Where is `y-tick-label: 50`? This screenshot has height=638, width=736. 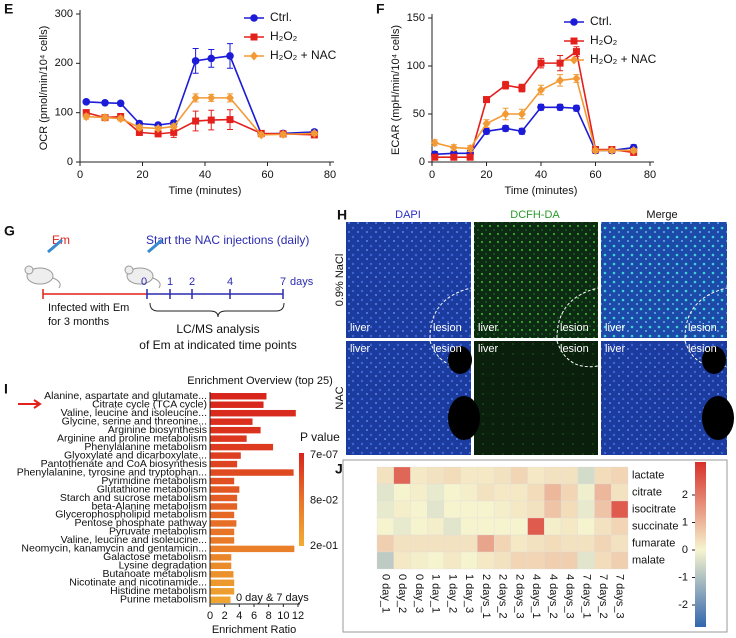
y-tick-label: 50 is located at coordinates (419, 114).